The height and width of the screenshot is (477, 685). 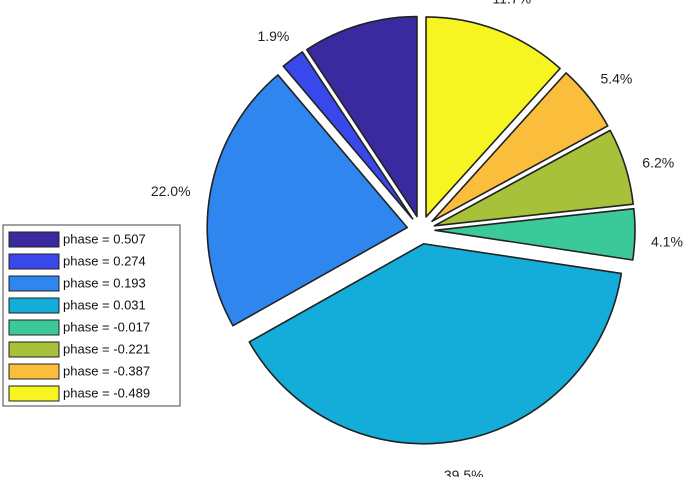 What do you see at coordinates (658, 162) in the screenshot?
I see `slice-percent-label: 6.2%` at bounding box center [658, 162].